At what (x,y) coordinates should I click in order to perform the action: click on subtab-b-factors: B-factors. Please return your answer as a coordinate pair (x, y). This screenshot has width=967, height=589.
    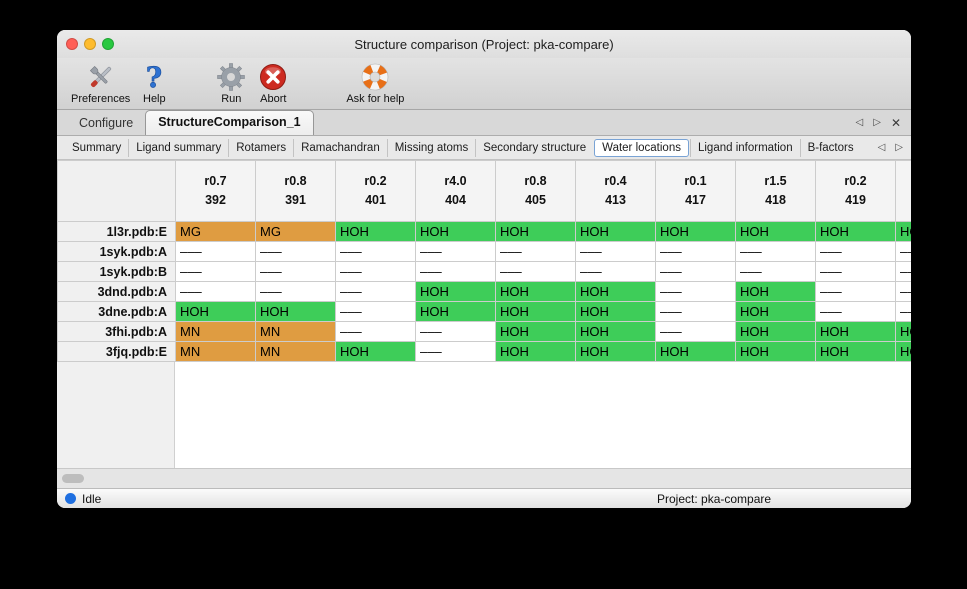
    Looking at the image, I should click on (830, 147).